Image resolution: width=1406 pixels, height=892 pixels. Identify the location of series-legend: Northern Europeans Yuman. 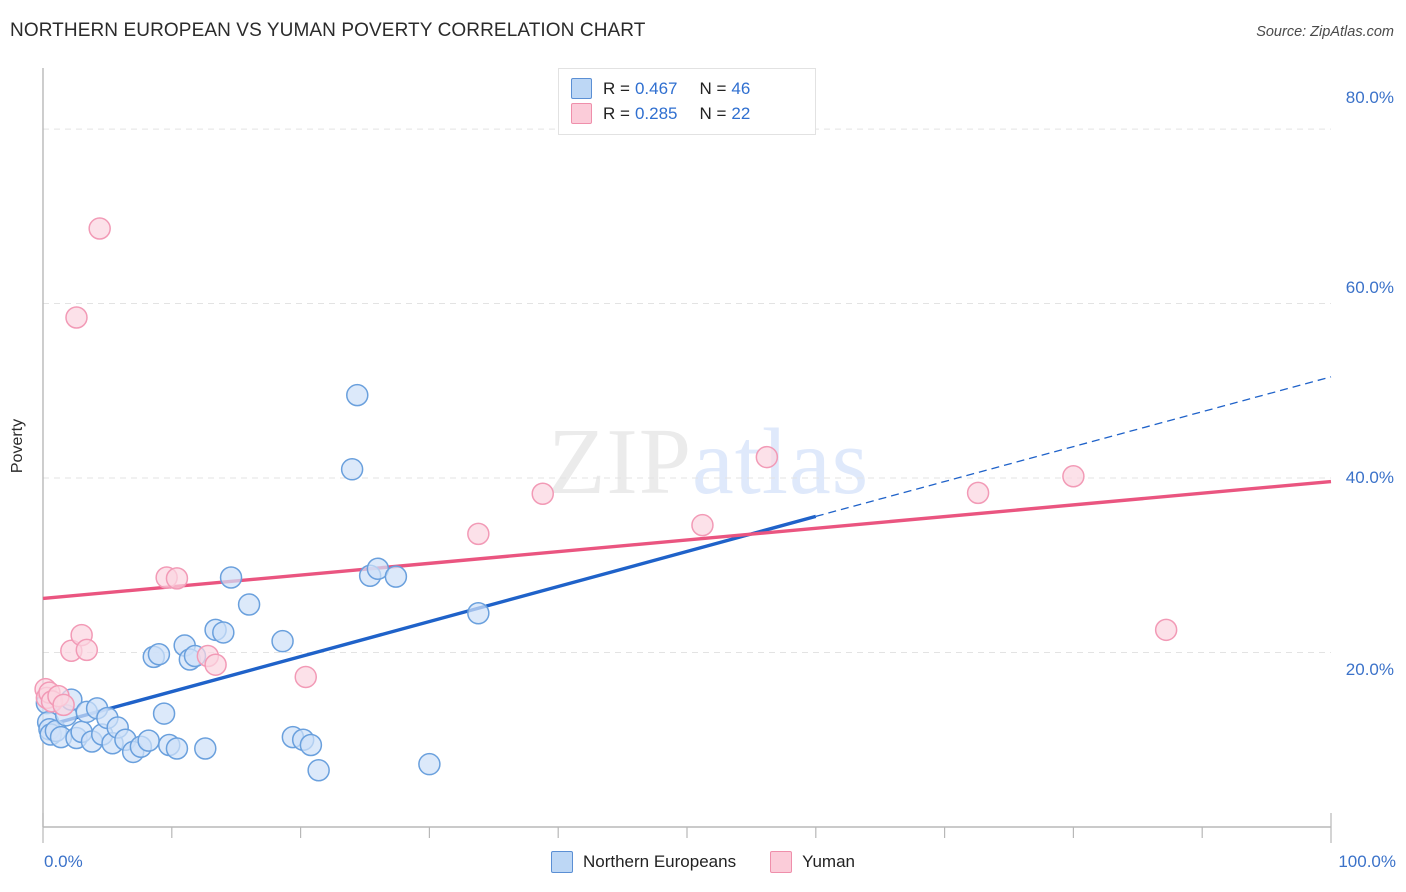
(703, 862).